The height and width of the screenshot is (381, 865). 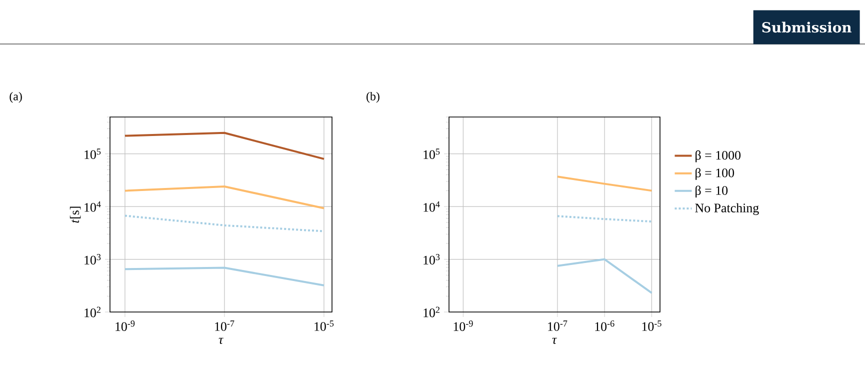 I want to click on x-tick-label: 10$^{-6}$, so click(x=604, y=325).